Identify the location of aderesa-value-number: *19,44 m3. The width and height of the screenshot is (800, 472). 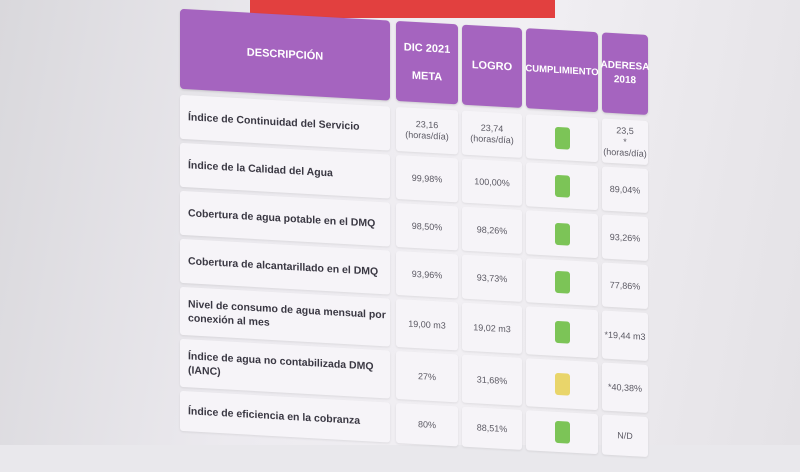
(625, 335).